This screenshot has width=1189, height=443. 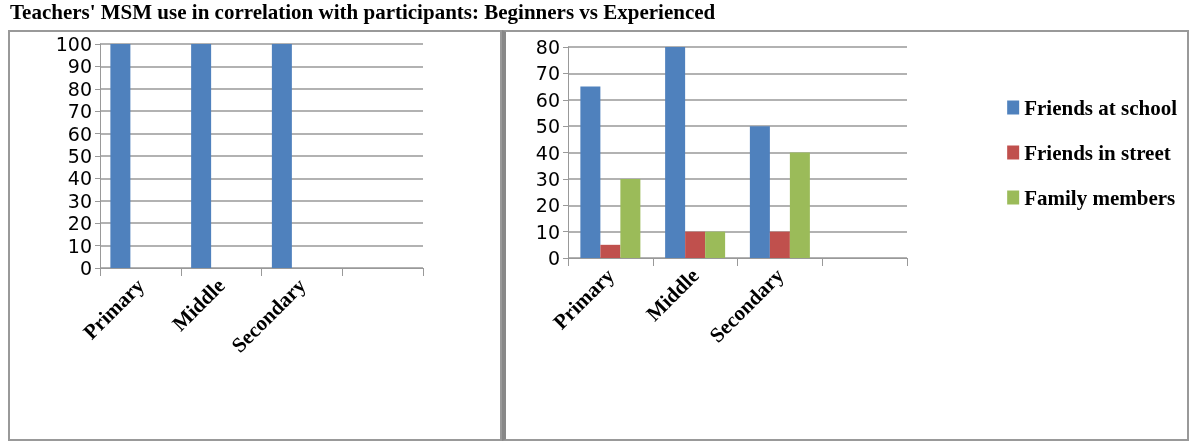 What do you see at coordinates (1101, 107) in the screenshot?
I see `legend-label: Friends at school` at bounding box center [1101, 107].